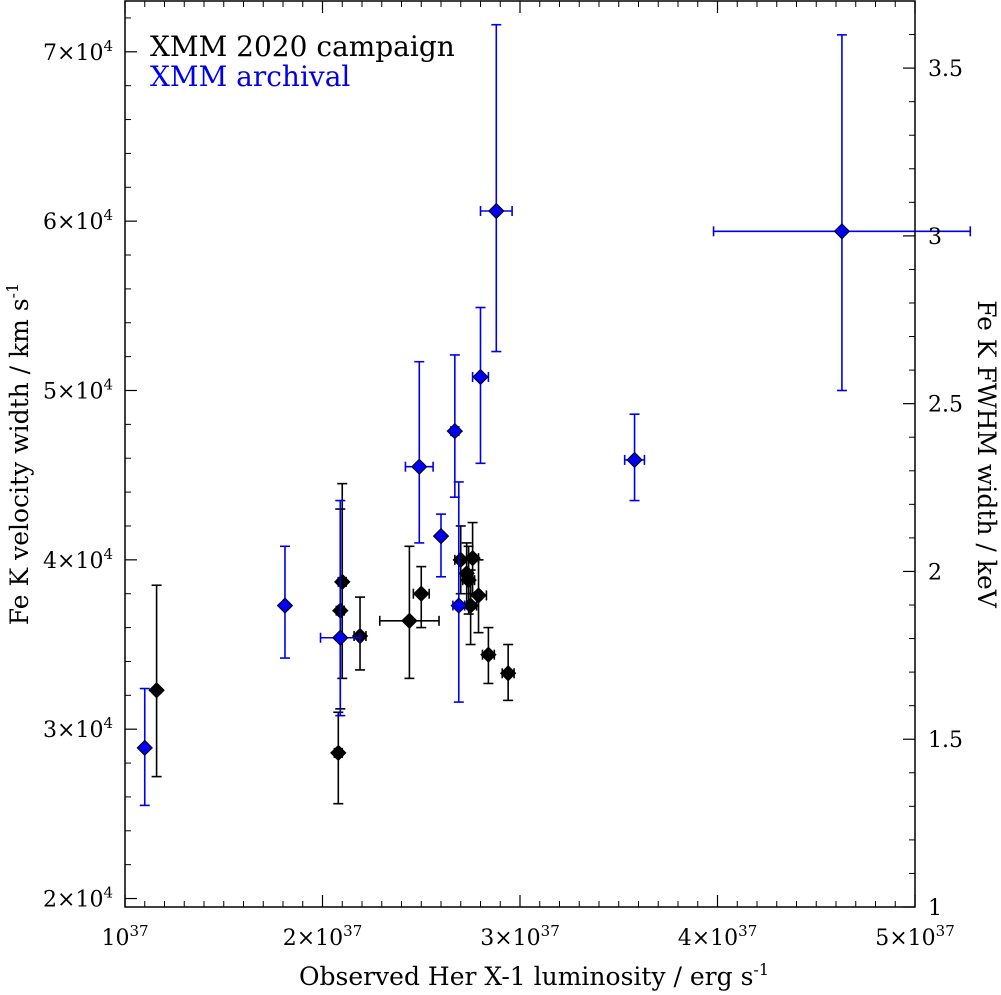  Describe the element at coordinates (78, 559) in the screenshot. I see `y-tick-label: 4×10⁴` at that location.